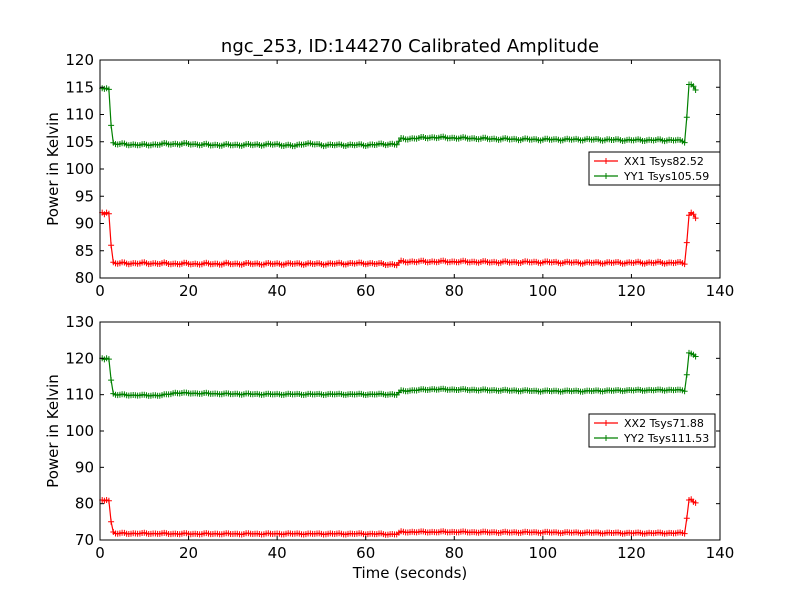 The height and width of the screenshot is (600, 800). I want to click on y-tick-label: 105, so click(79, 142).